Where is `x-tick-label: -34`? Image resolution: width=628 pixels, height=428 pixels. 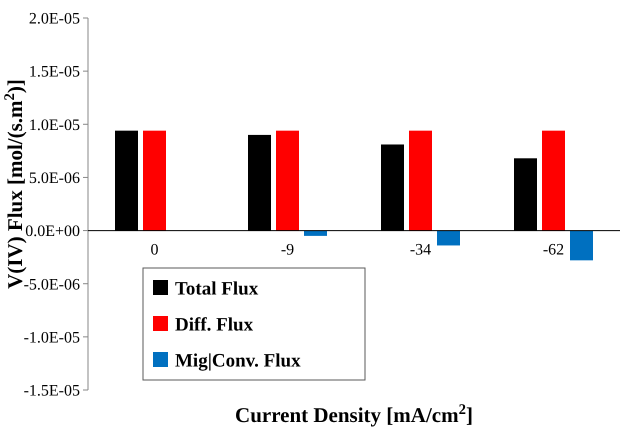 x-tick-label: -34 is located at coordinates (421, 250).